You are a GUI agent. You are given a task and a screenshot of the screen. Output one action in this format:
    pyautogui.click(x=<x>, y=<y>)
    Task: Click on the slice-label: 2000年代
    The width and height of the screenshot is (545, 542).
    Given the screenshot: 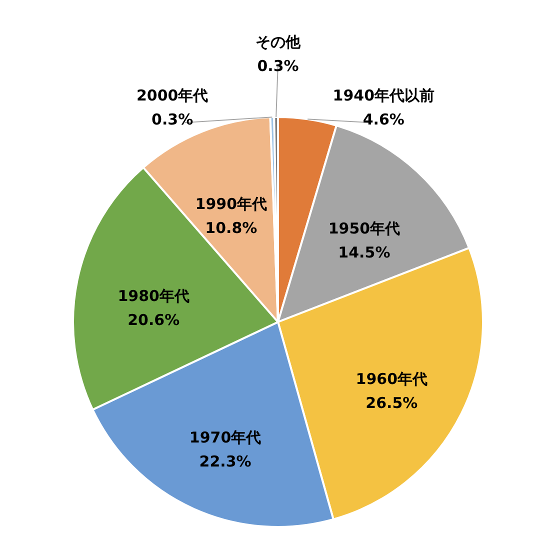 What is the action you would take?
    pyautogui.click(x=172, y=95)
    